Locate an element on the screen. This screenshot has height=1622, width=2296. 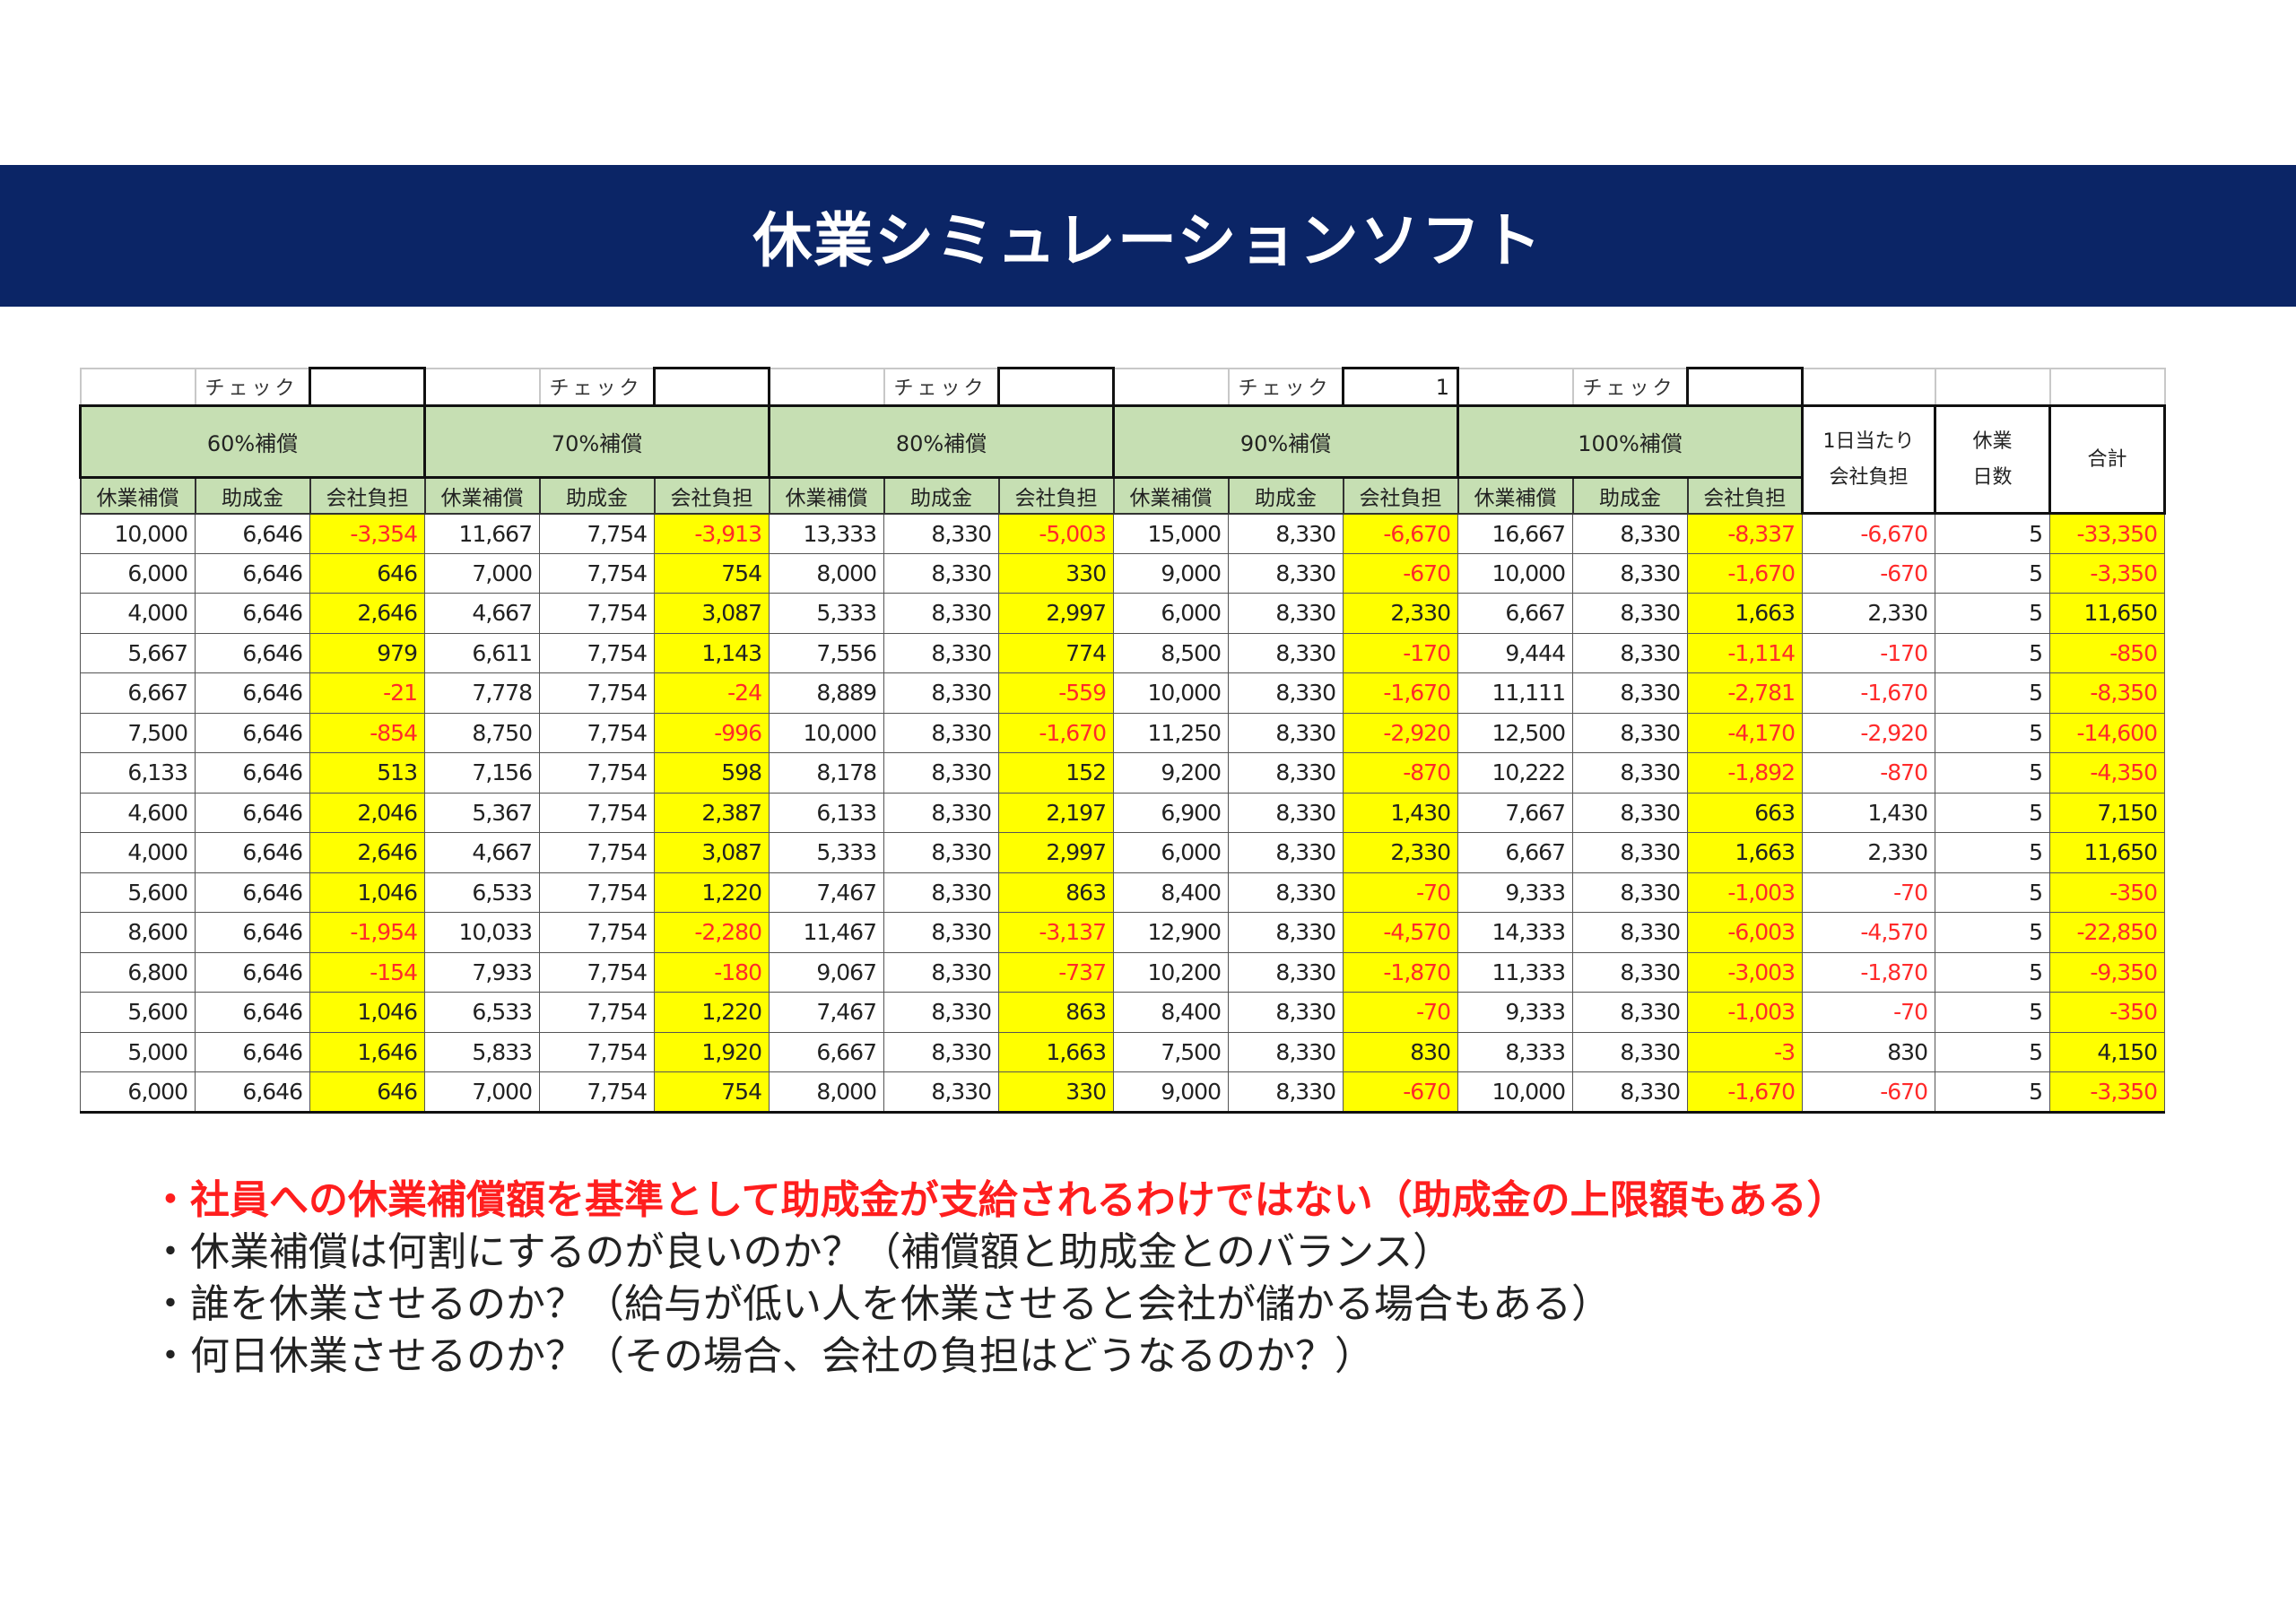
table-cell: -6,003 is located at coordinates (1745, 932).